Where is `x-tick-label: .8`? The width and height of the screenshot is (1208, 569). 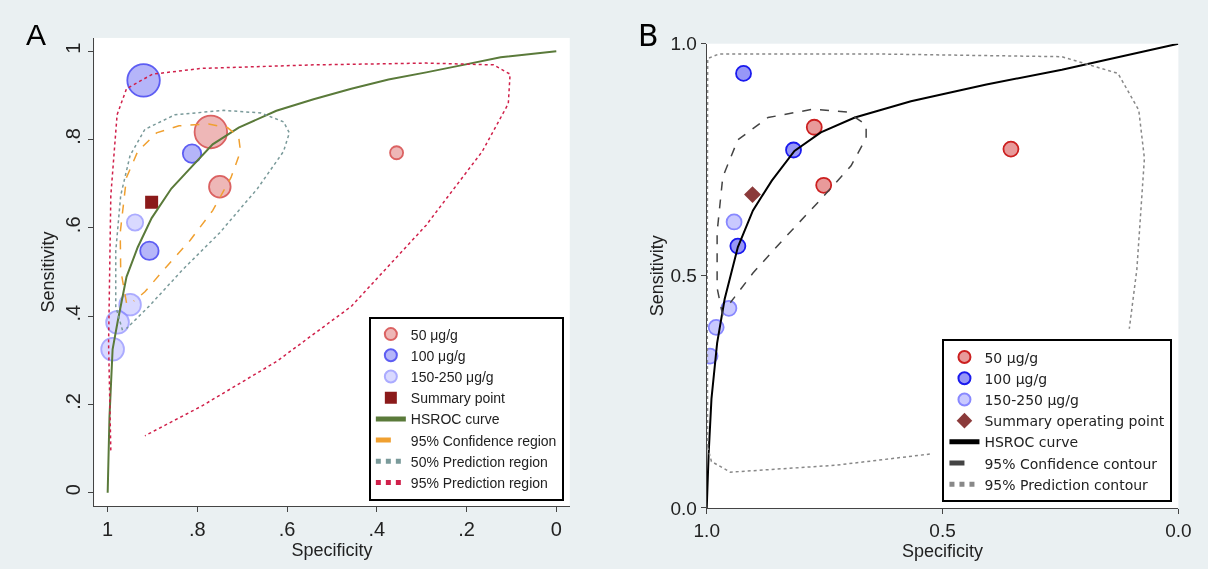 x-tick-label: .8 is located at coordinates (197, 528).